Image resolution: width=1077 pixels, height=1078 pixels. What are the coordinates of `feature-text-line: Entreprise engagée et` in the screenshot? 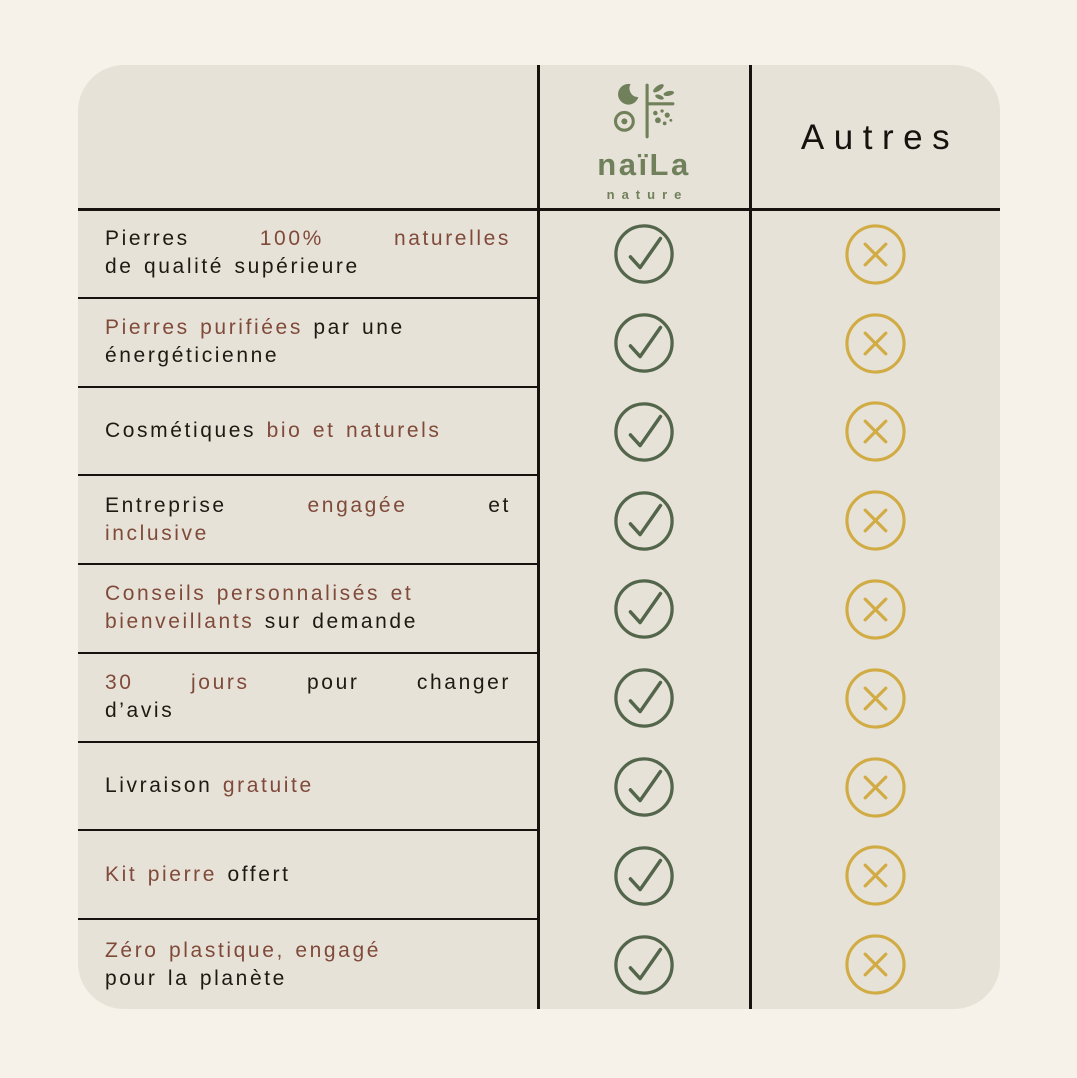 It's located at (308, 506).